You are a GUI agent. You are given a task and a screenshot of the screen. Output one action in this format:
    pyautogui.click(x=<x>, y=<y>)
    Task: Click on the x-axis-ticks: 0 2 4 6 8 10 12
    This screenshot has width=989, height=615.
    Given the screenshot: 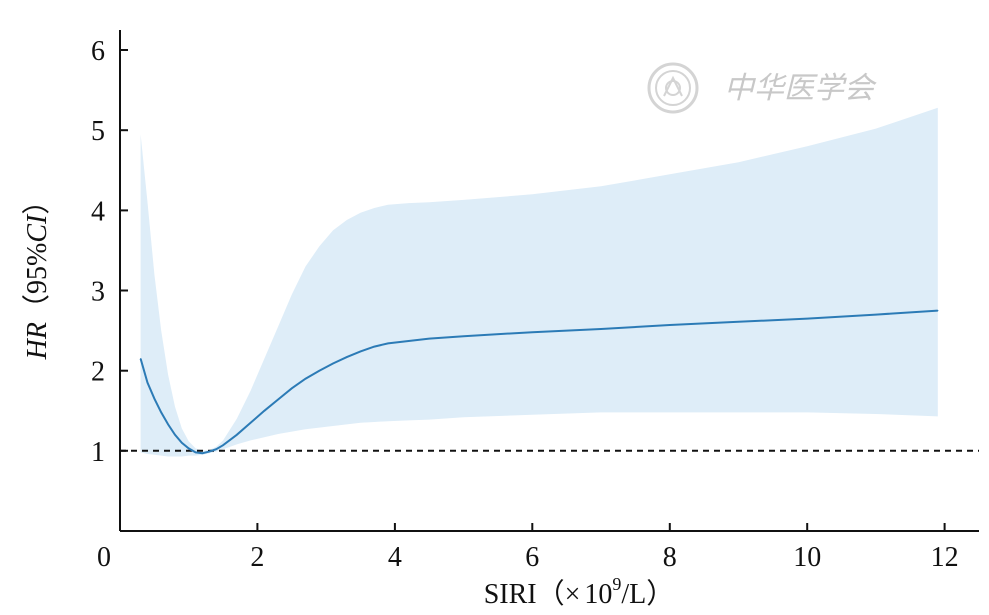 What is the action you would take?
    pyautogui.click(x=528, y=548)
    